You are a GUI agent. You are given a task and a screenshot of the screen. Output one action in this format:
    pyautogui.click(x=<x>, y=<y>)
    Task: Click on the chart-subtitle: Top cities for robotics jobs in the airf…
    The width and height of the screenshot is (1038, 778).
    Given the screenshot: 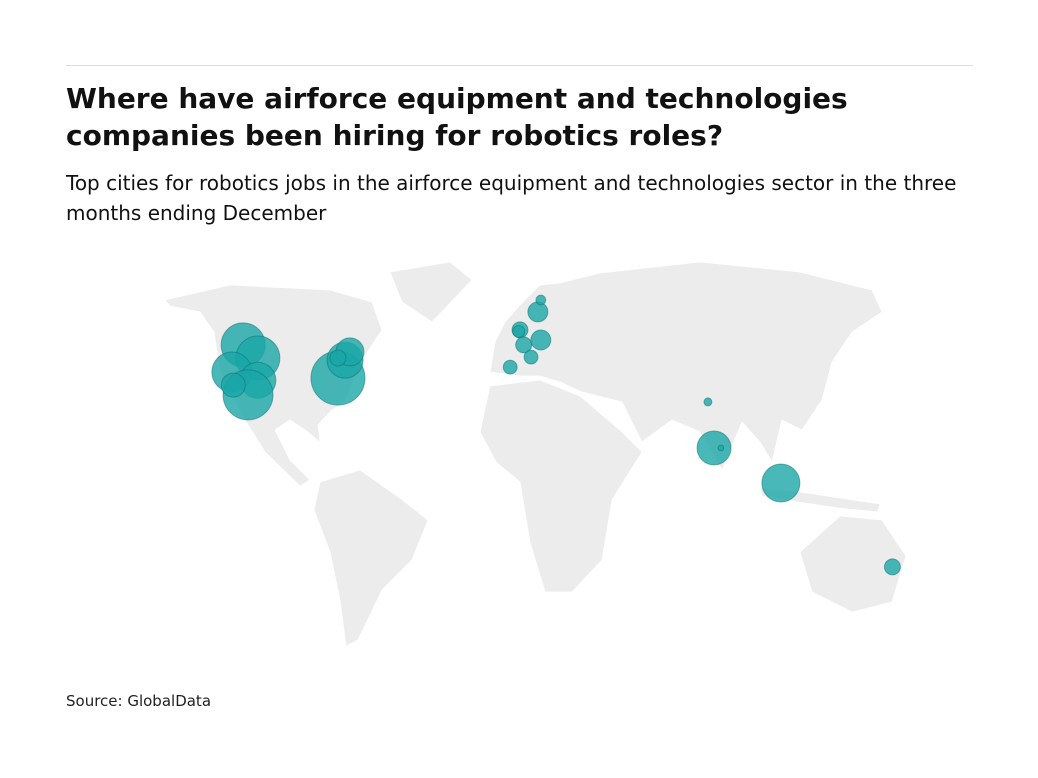 What is the action you would take?
    pyautogui.click(x=511, y=198)
    